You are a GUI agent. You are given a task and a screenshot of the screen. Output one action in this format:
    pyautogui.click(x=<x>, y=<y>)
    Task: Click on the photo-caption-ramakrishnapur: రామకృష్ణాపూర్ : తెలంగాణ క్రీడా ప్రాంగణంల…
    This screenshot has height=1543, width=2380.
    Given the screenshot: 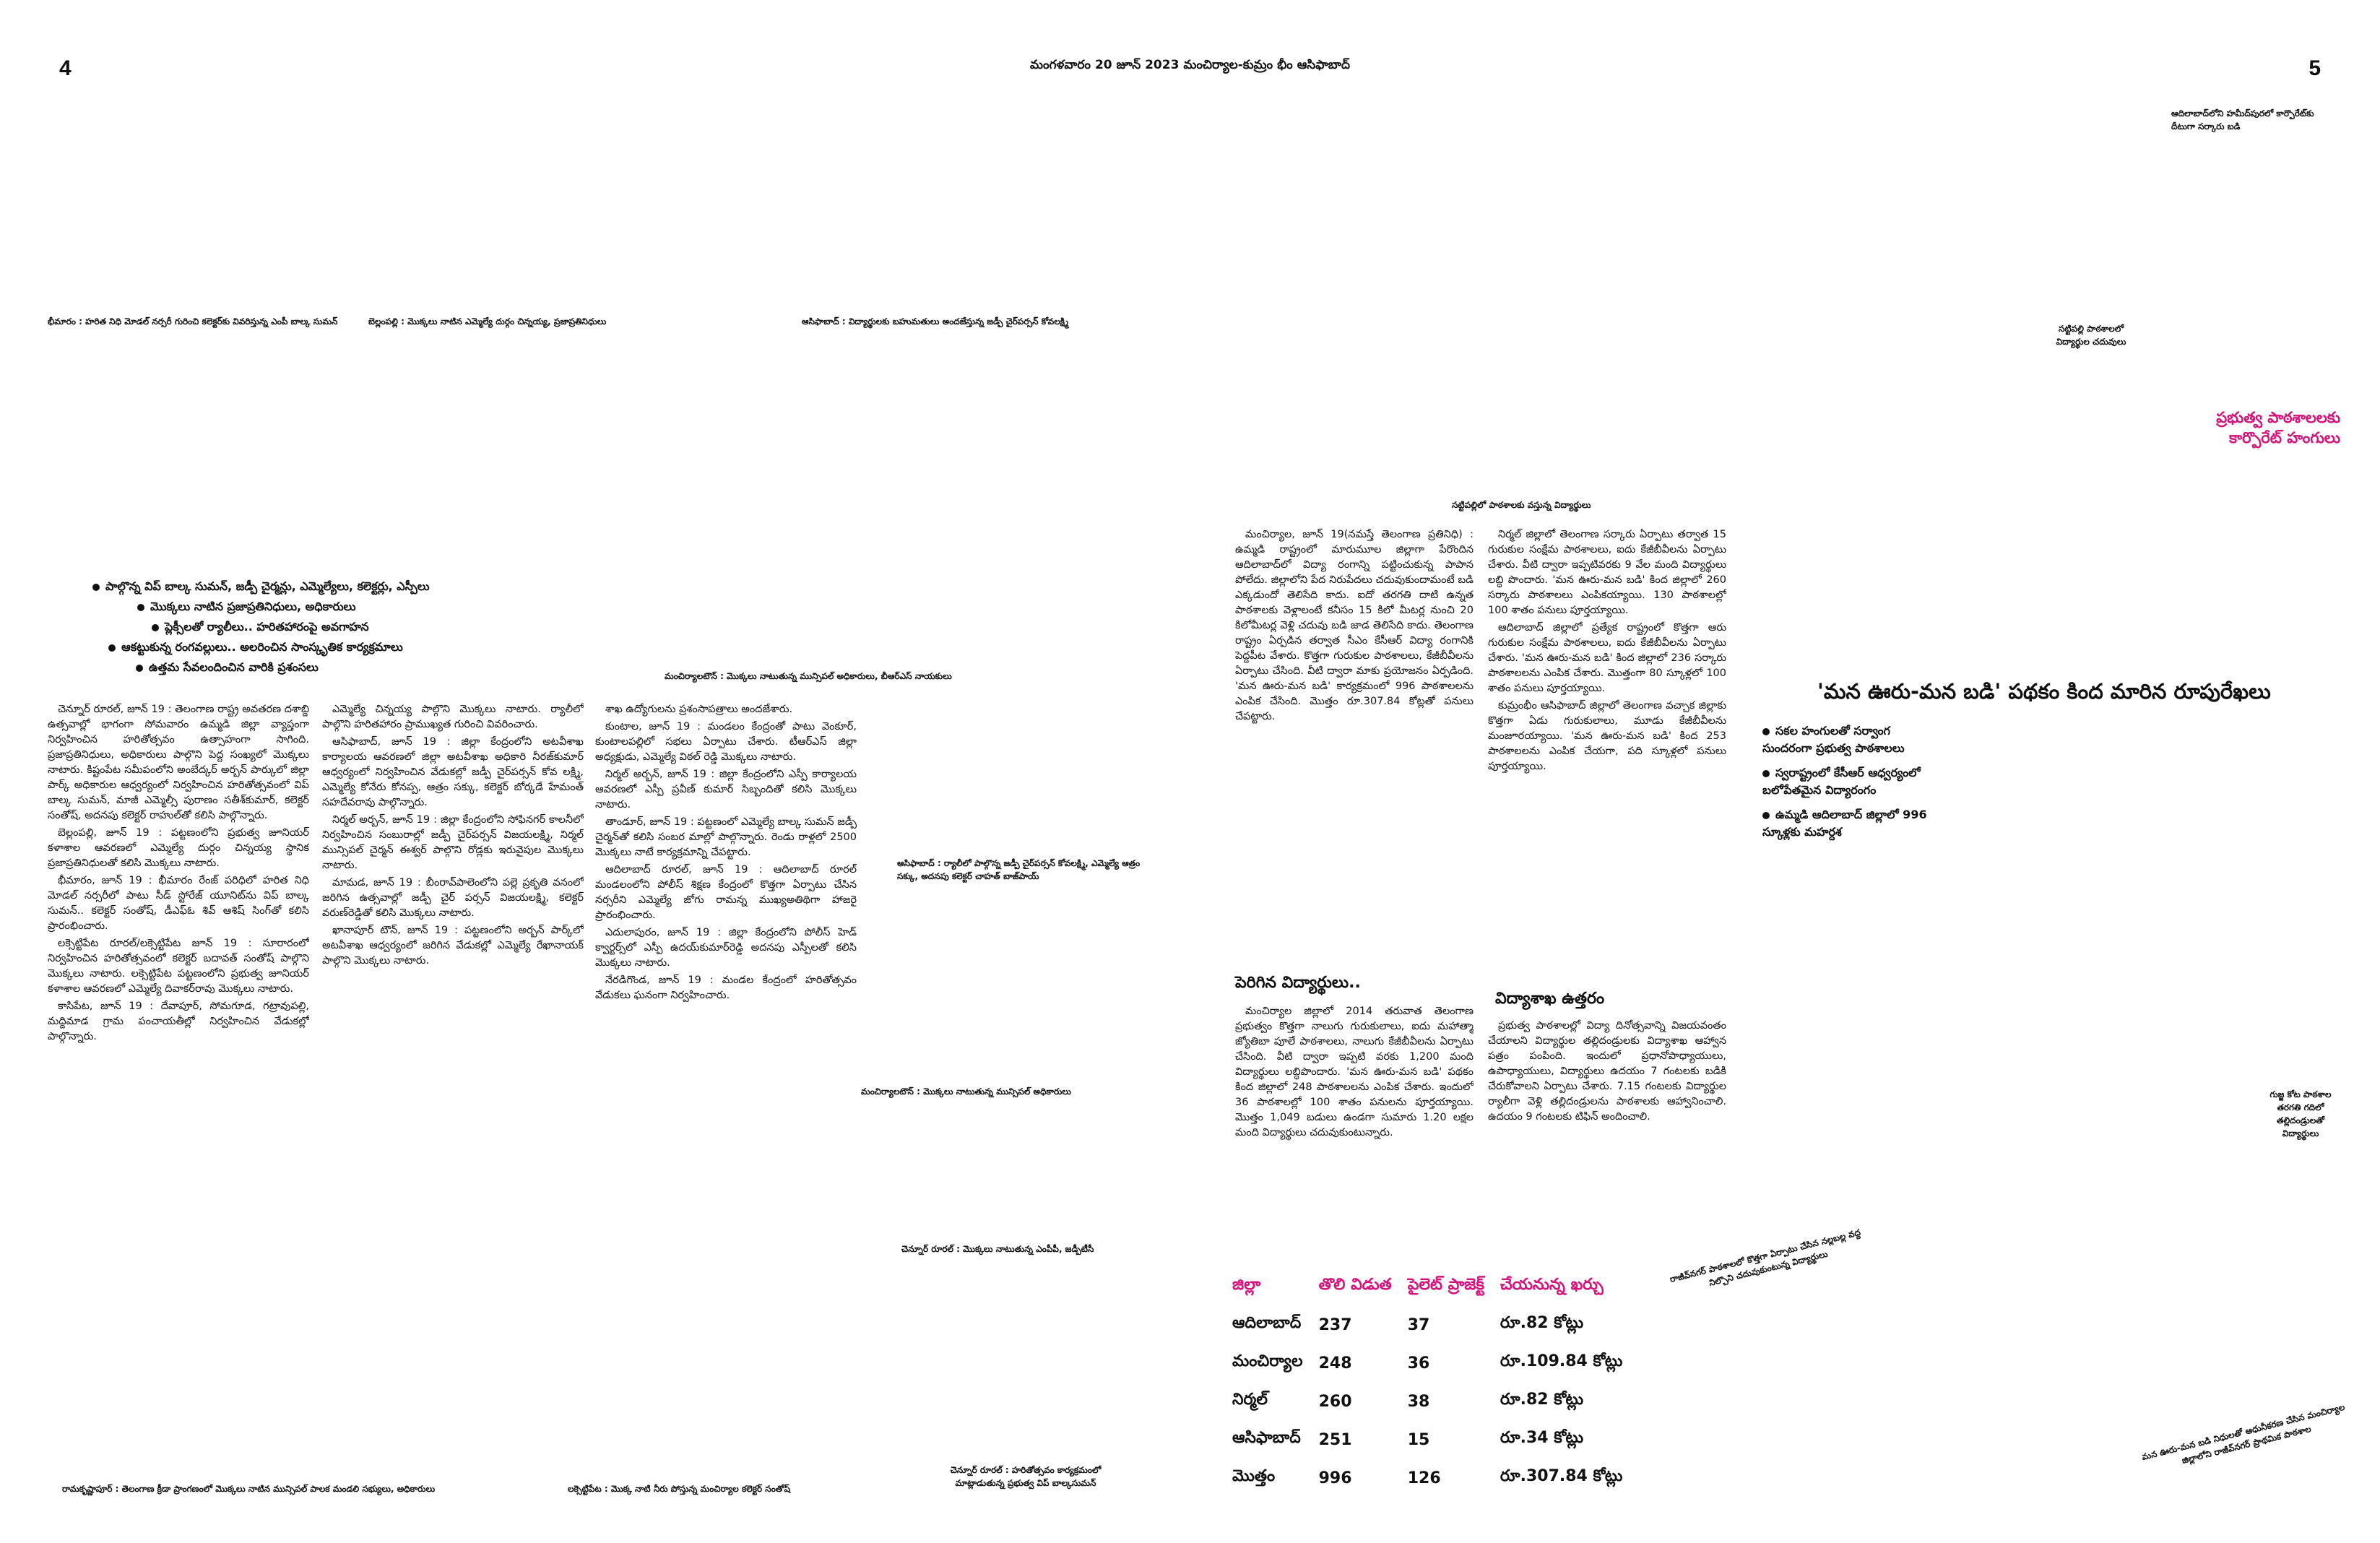 What is the action you would take?
    pyautogui.click(x=249, y=1489)
    